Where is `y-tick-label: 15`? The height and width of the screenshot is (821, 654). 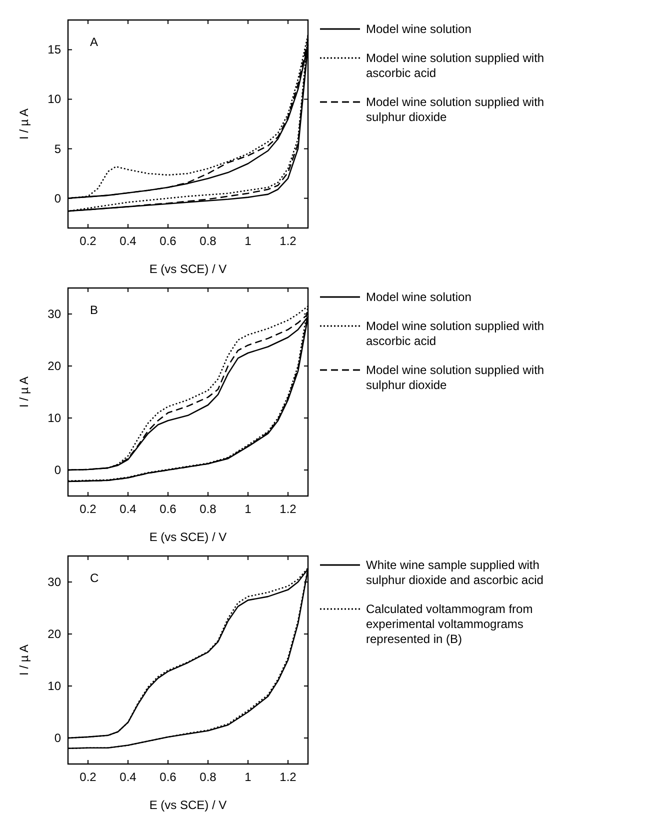 y-tick-label: 15 is located at coordinates (55, 49).